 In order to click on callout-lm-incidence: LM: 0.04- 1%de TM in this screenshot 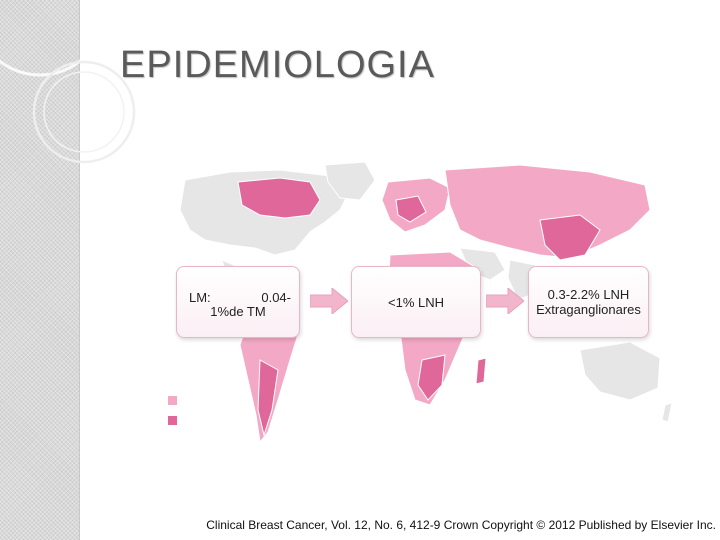, I will do `click(238, 302)`.